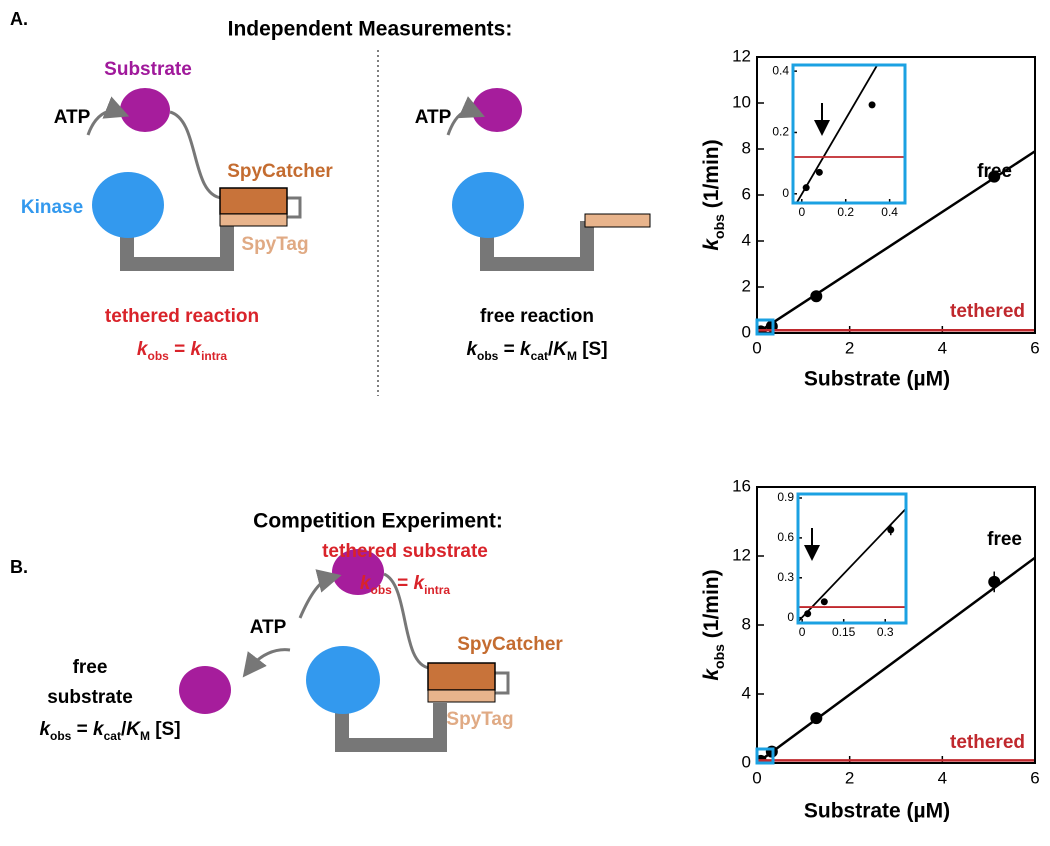  I want to click on panel-title: Independent Measurements:, so click(370, 29).